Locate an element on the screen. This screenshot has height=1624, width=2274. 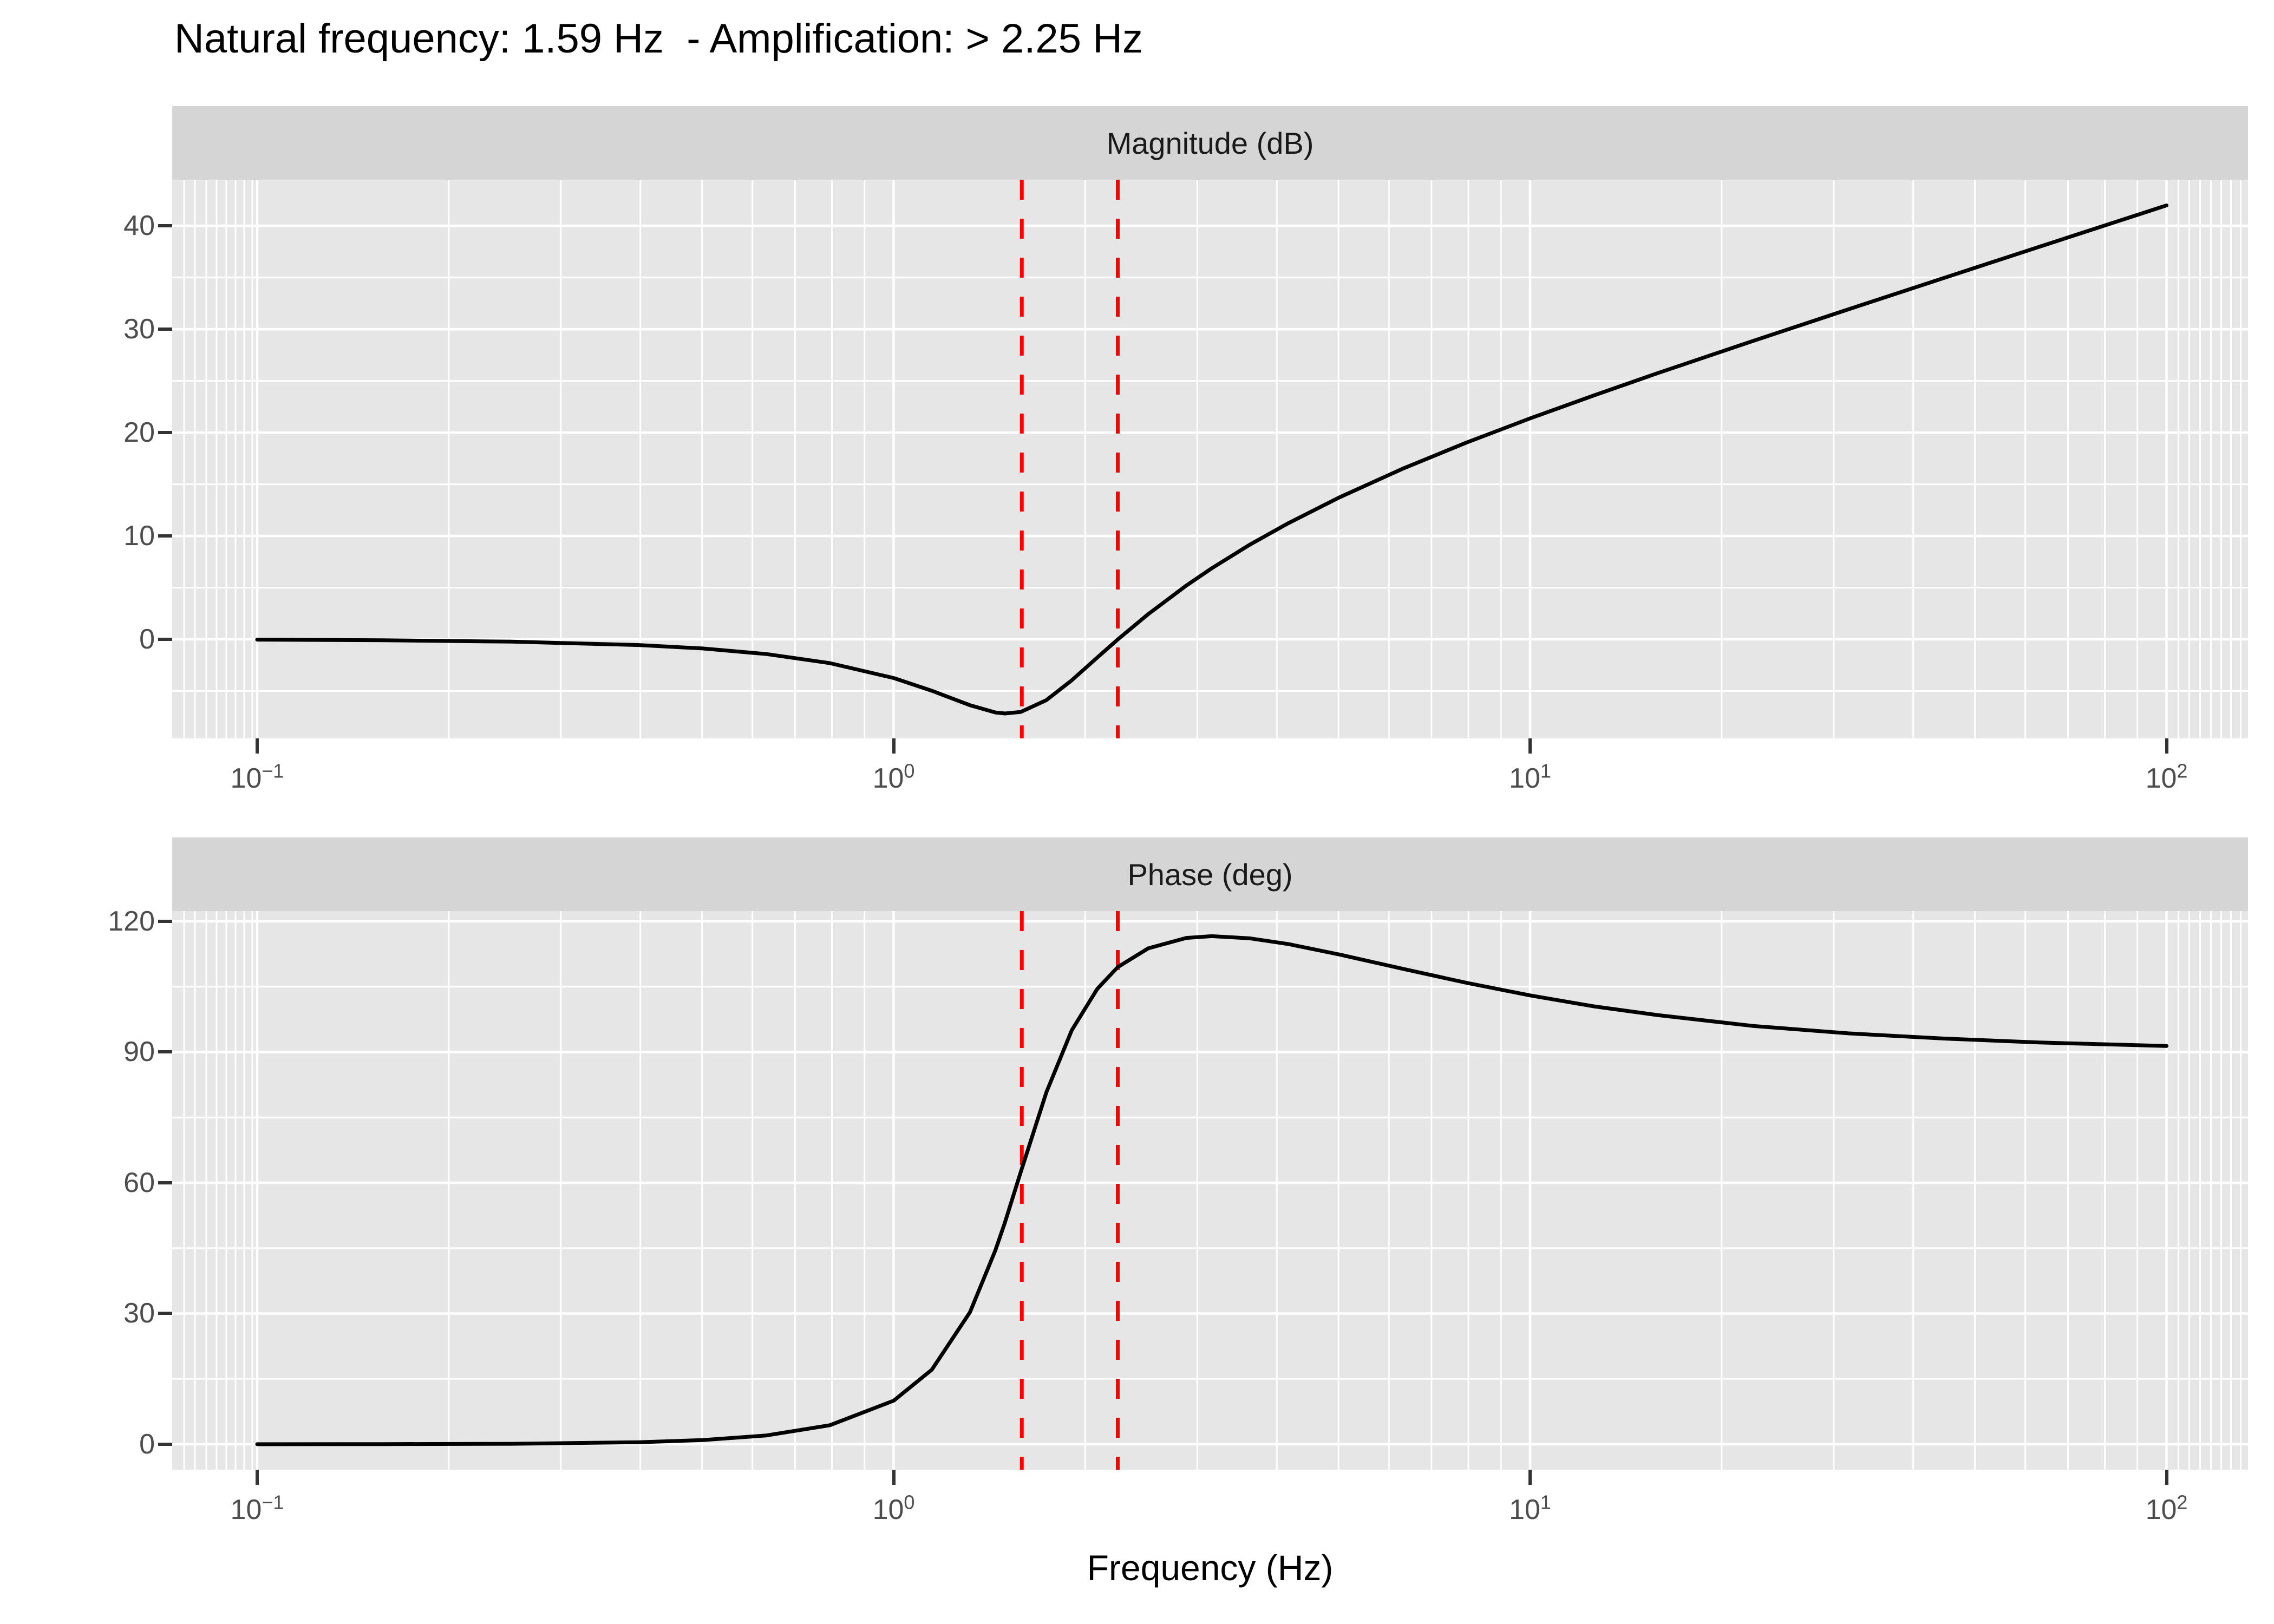
y-tick-label: 40 is located at coordinates (139, 226).